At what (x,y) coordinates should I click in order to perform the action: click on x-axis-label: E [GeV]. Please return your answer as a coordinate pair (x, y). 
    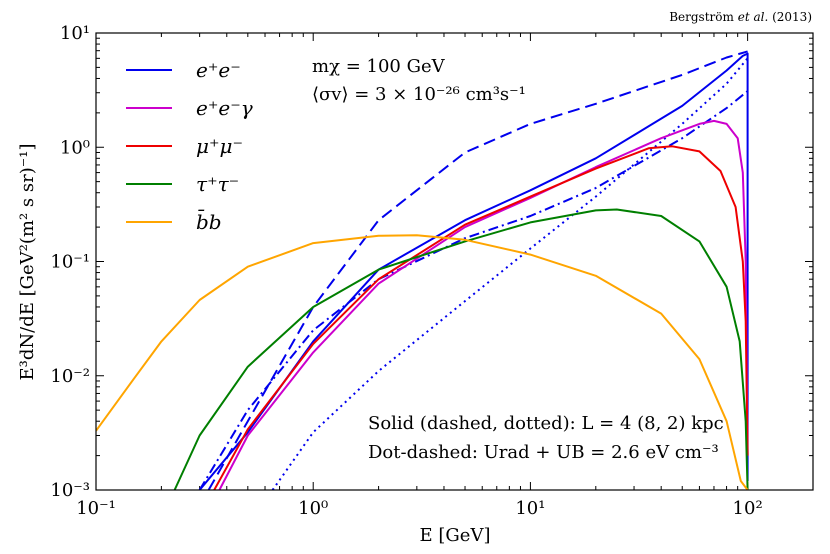
    Looking at the image, I should click on (455, 535).